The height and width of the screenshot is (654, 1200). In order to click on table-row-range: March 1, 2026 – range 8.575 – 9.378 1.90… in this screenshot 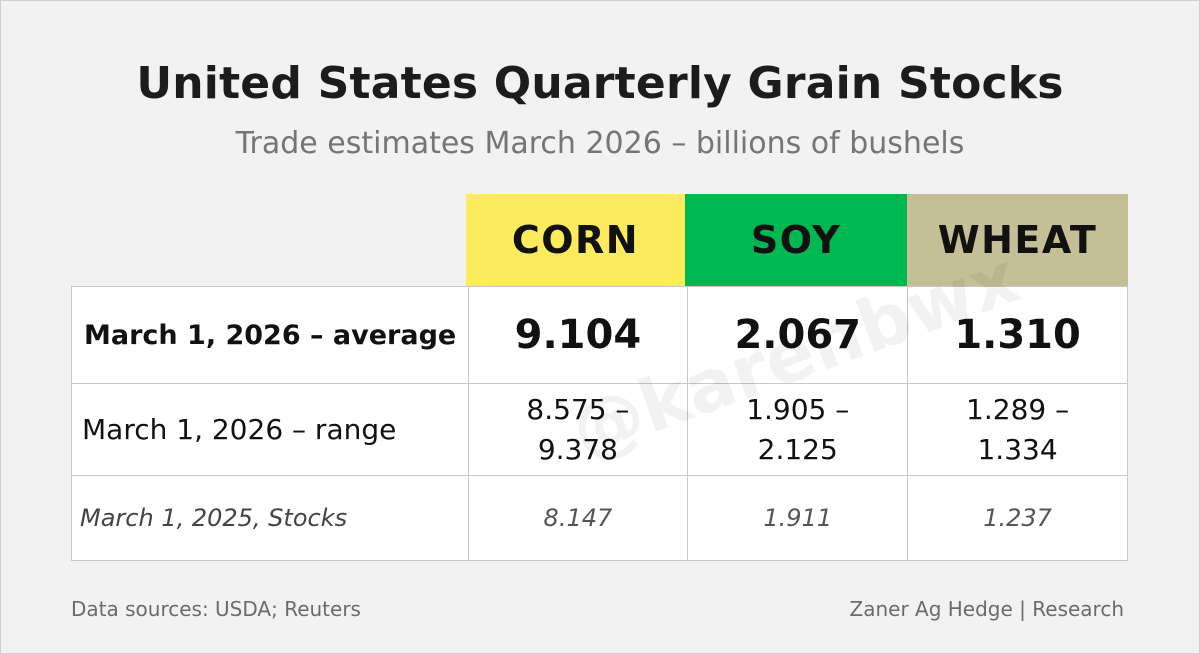, I will do `click(599, 429)`.